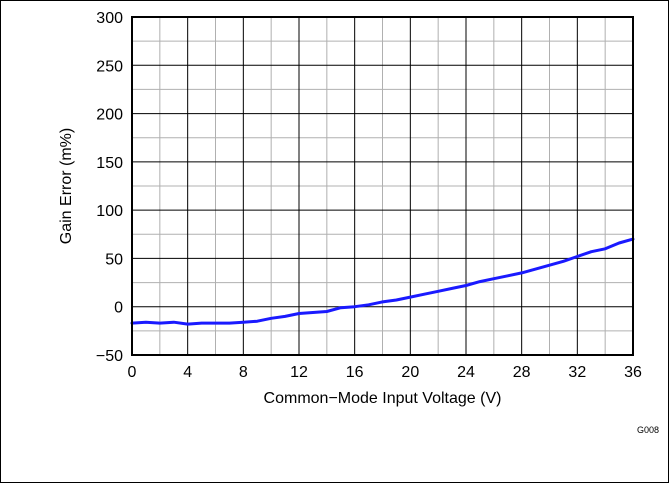 The width and height of the screenshot is (669, 487). What do you see at coordinates (187, 372) in the screenshot?
I see `x-tick-label: 4` at bounding box center [187, 372].